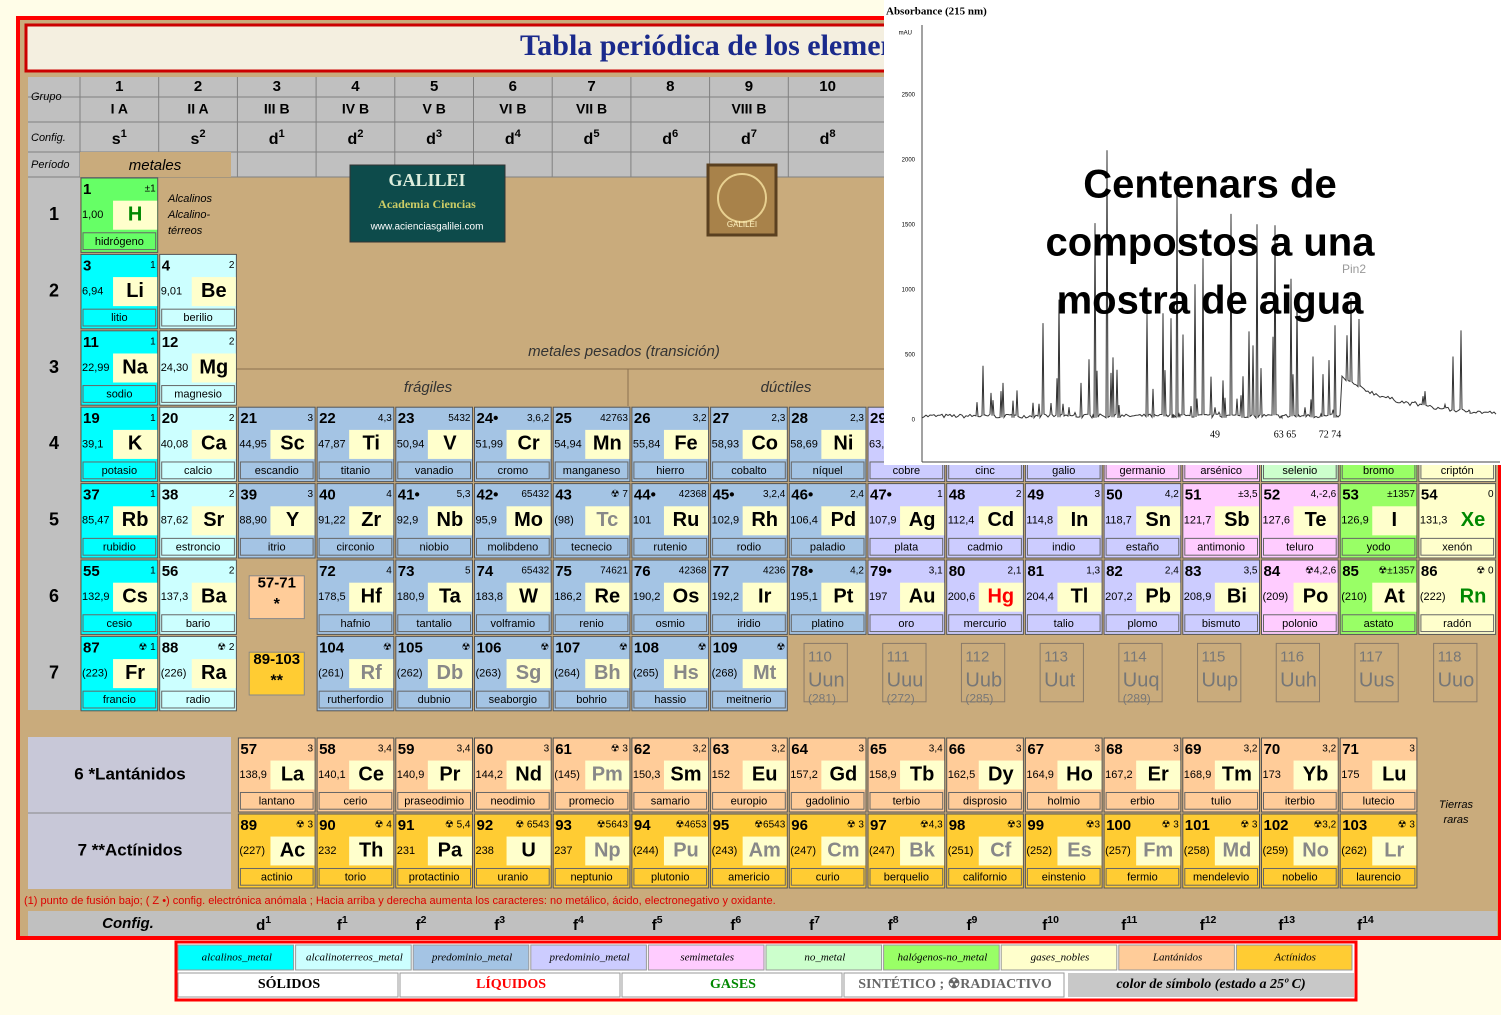 This screenshot has height=1015, width=1501. Describe the element at coordinates (748, 700) in the screenshot. I see `element-name: meitnerio` at that location.